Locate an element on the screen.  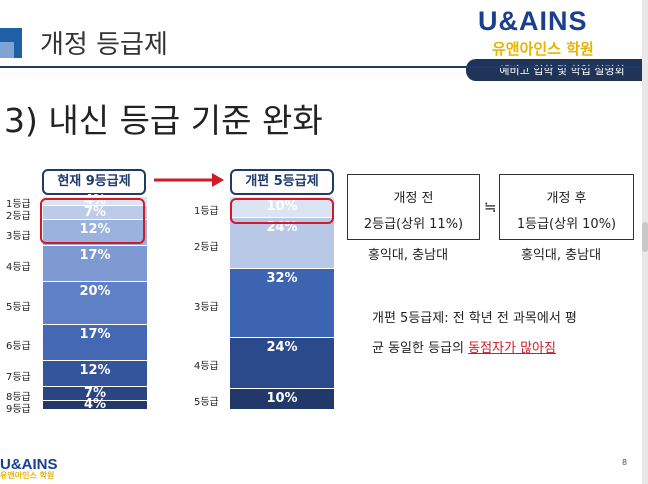
footer-logo-subtext: 유앤아인스 학원 is located at coordinates (27, 475).